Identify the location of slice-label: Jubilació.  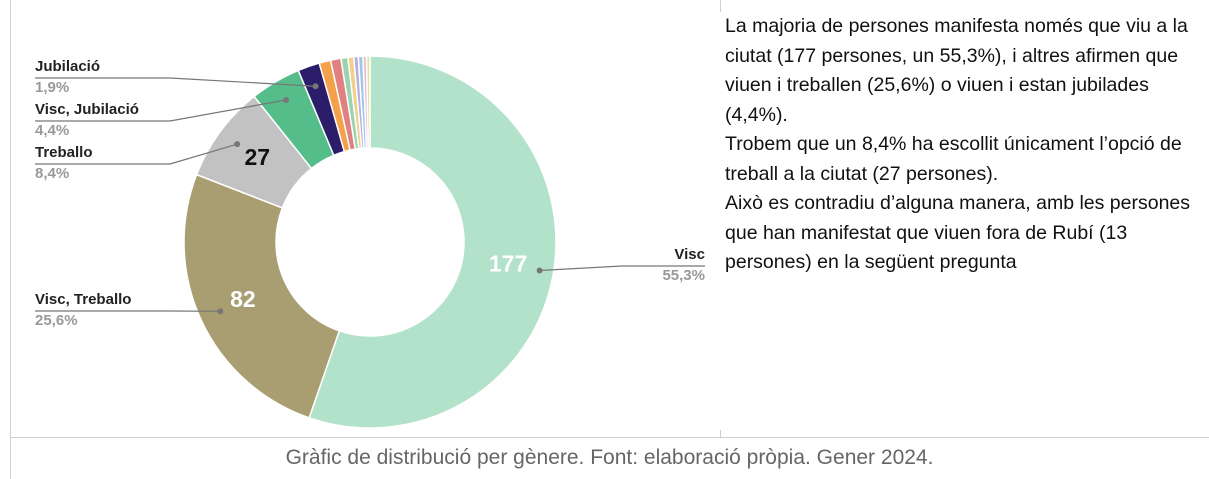
(67, 66).